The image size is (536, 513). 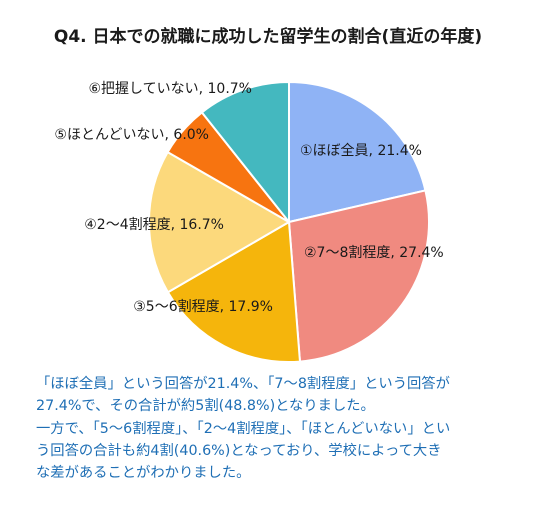 I want to click on slice-label: ②7～8割程度, 27.4%, so click(x=374, y=252).